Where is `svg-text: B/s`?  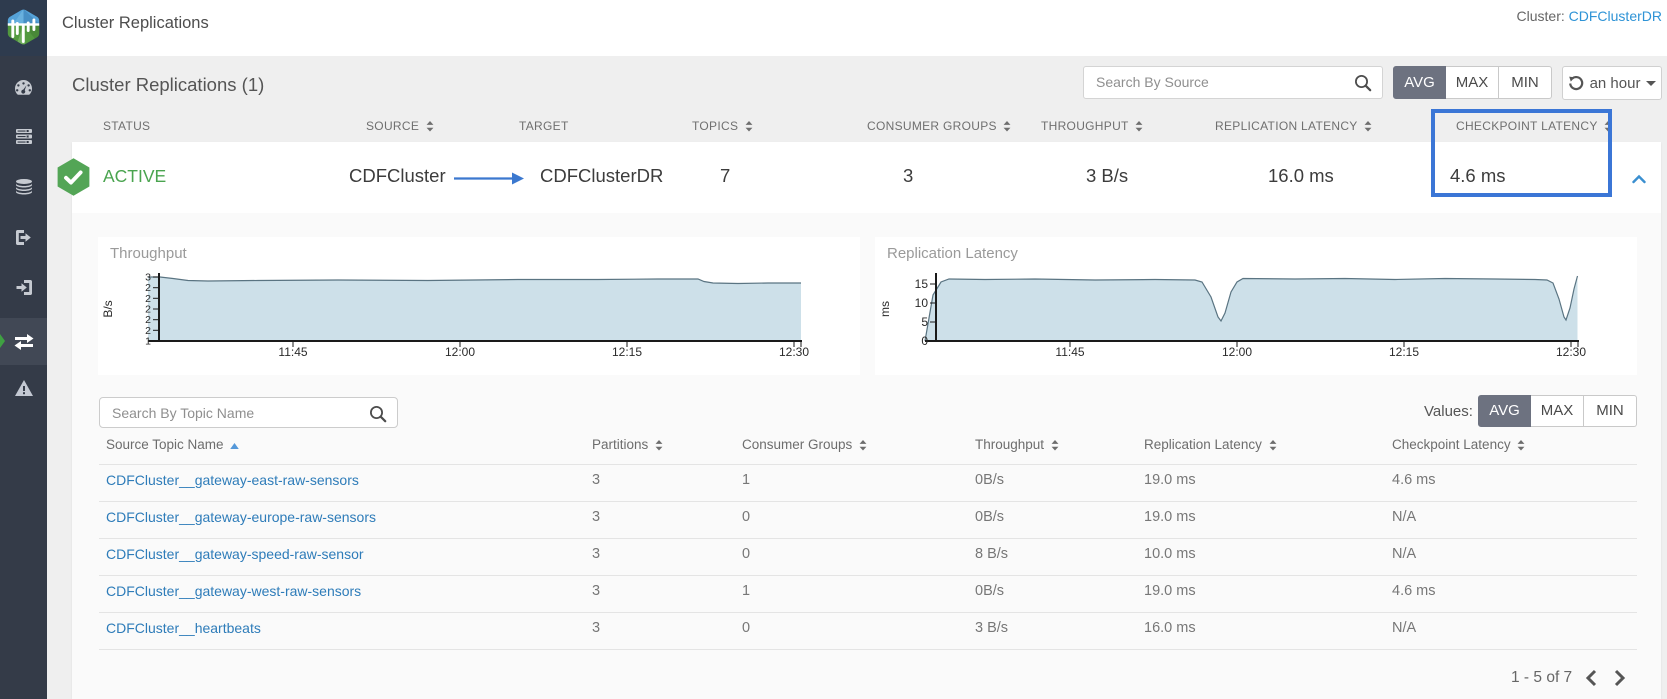 svg-text: B/s is located at coordinates (108, 308).